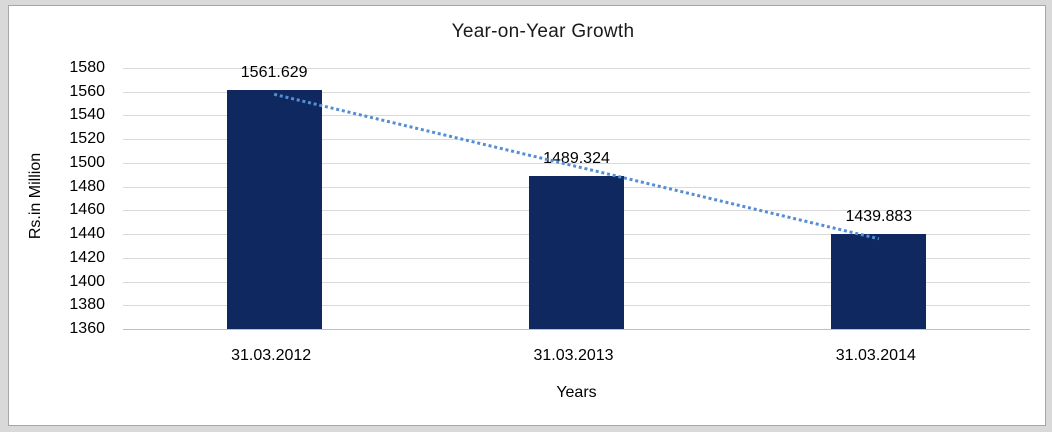 The height and width of the screenshot is (432, 1052). Describe the element at coordinates (87, 257) in the screenshot. I see `y-tick-label: 1420` at that location.